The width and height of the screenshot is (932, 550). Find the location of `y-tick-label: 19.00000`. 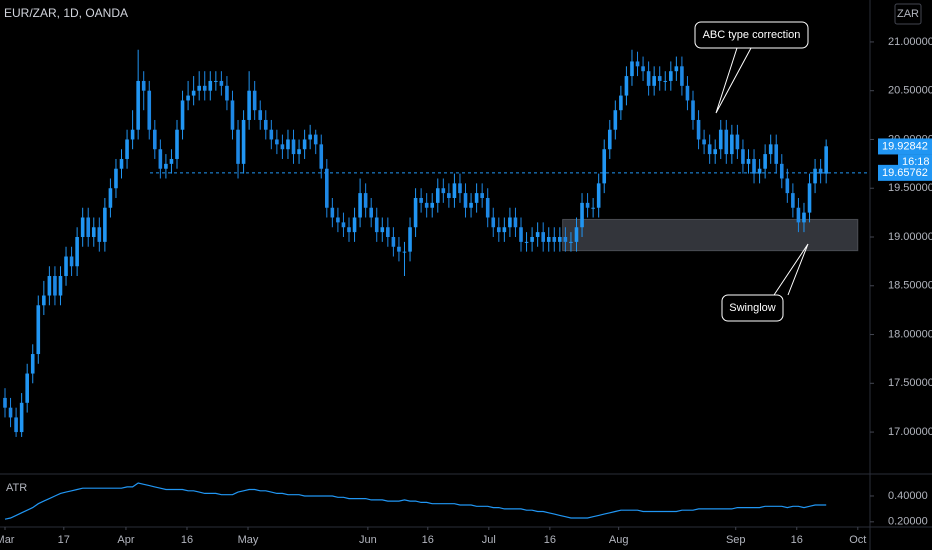

y-tick-label: 19.00000 is located at coordinates (910, 237).